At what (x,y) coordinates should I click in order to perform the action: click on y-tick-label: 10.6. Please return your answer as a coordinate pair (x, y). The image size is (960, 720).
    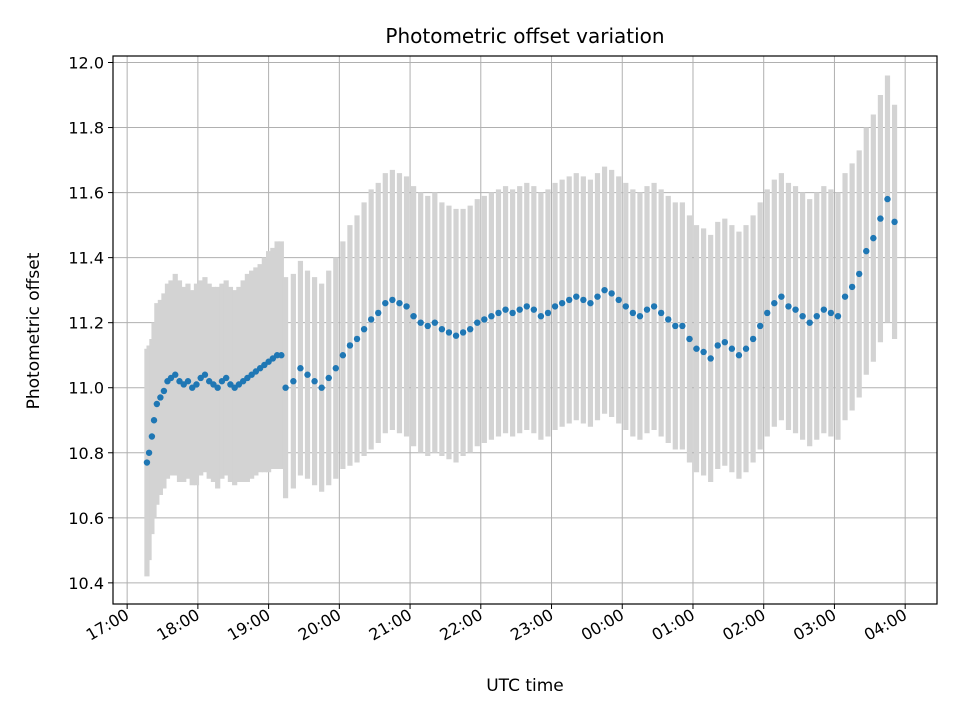
    Looking at the image, I should click on (86, 518).